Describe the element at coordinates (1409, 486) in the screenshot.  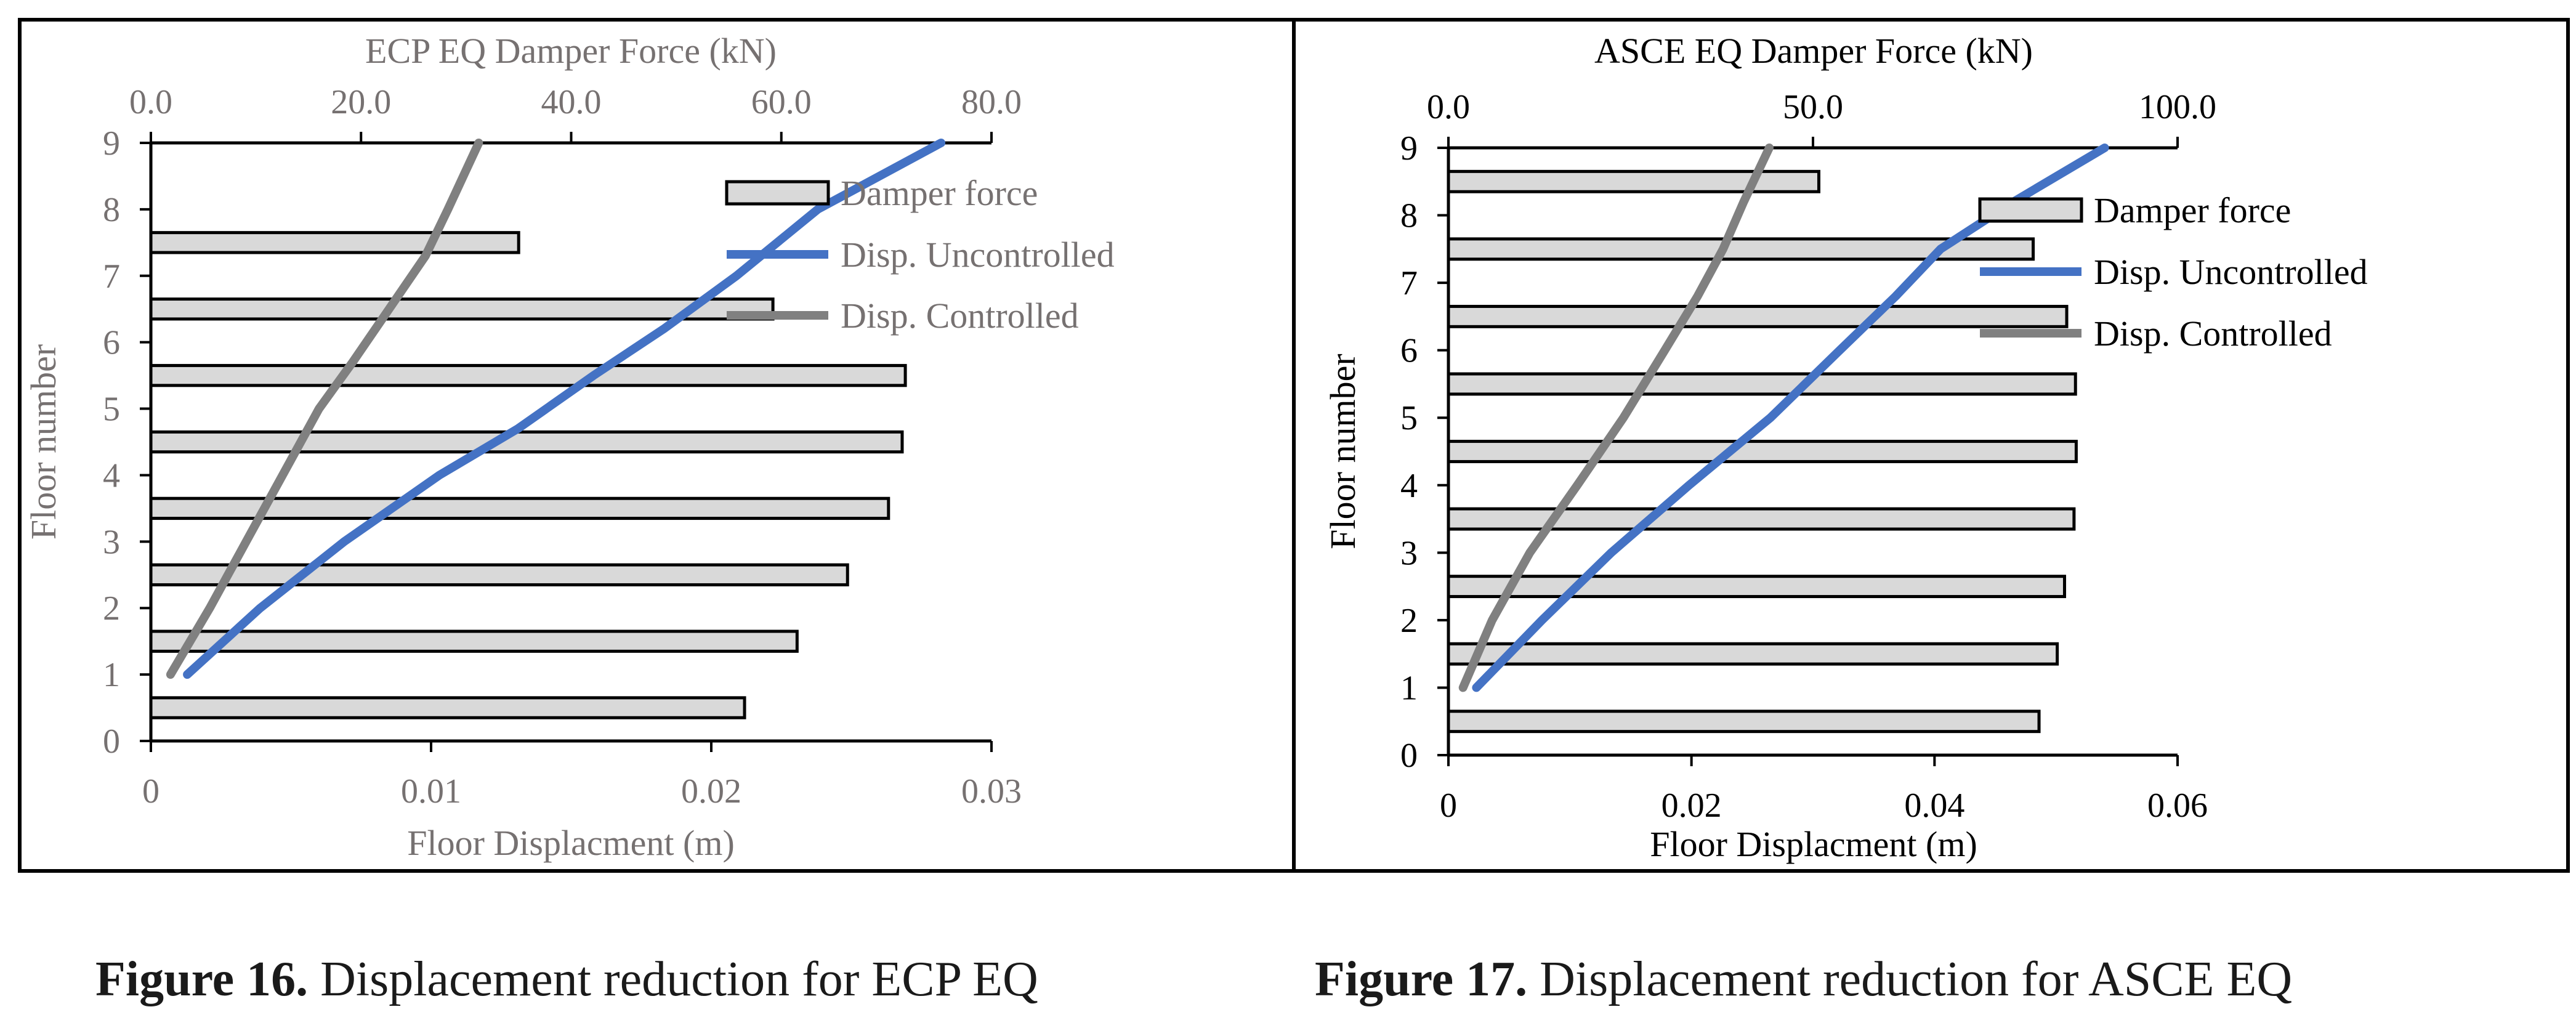
I see `asce-y-tick-label: 4` at that location.